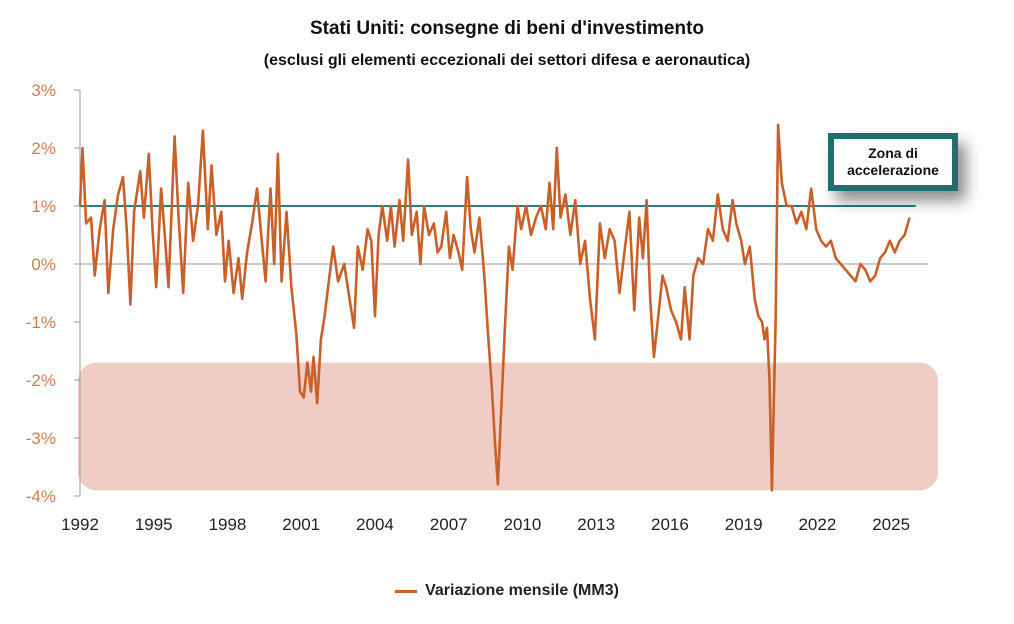 The height and width of the screenshot is (624, 1014). Describe the element at coordinates (80, 524) in the screenshot. I see `x-tick-label: 1992` at that location.